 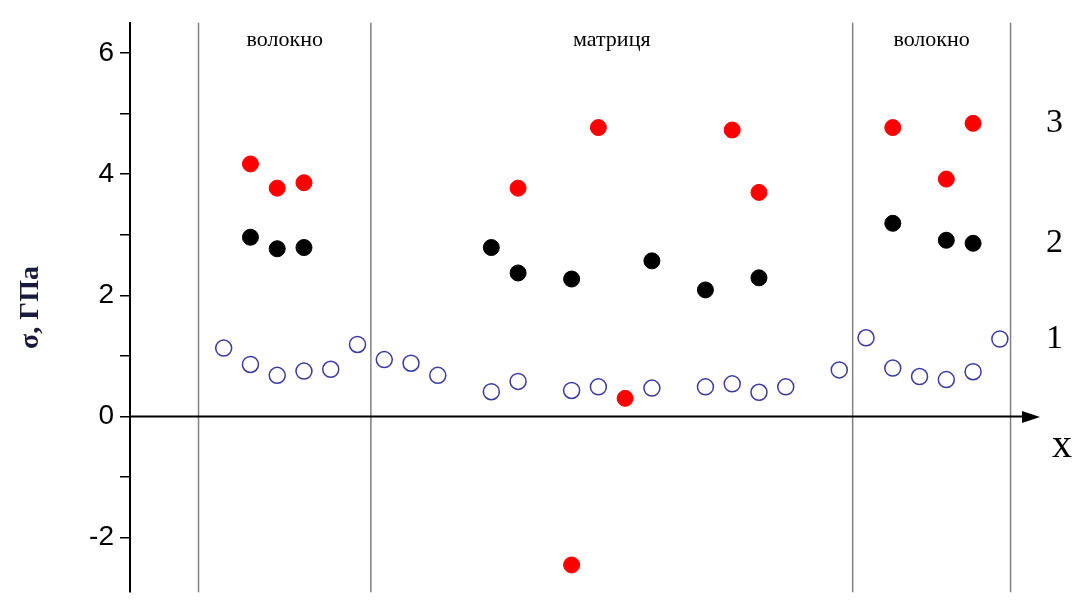 What do you see at coordinates (612, 38) in the screenshot?
I see `annotation: матриця` at bounding box center [612, 38].